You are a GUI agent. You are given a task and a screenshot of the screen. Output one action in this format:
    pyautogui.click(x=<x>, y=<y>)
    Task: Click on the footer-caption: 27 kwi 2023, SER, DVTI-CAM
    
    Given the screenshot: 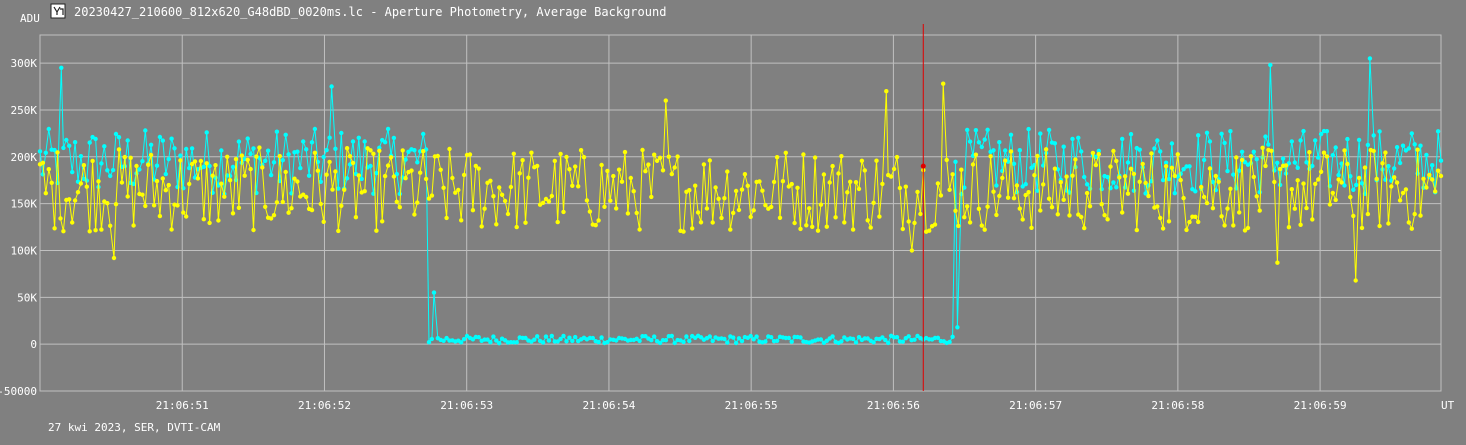 What is the action you would take?
    pyautogui.click(x=134, y=427)
    